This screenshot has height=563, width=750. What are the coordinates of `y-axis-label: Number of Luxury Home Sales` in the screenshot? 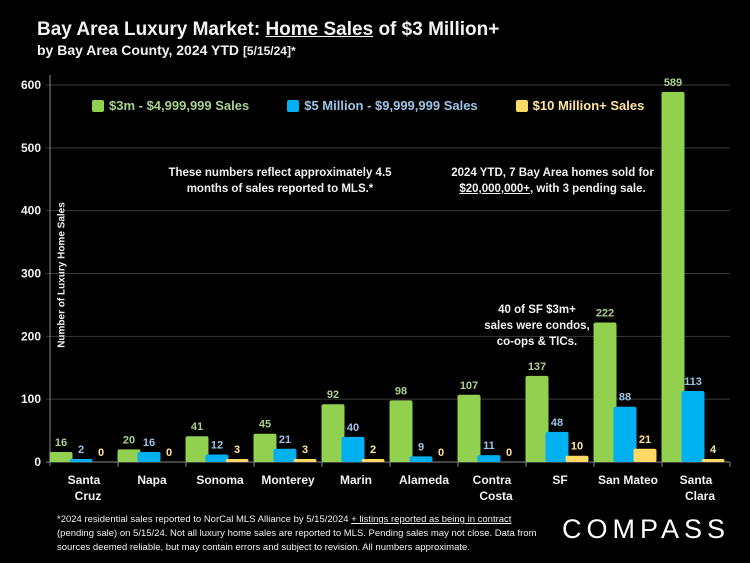 It's located at (62, 275).